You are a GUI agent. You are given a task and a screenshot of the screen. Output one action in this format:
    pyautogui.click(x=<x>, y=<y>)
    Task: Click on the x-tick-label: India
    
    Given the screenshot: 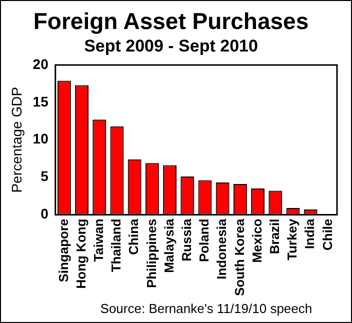 What is the action you would take?
    pyautogui.click(x=310, y=234)
    